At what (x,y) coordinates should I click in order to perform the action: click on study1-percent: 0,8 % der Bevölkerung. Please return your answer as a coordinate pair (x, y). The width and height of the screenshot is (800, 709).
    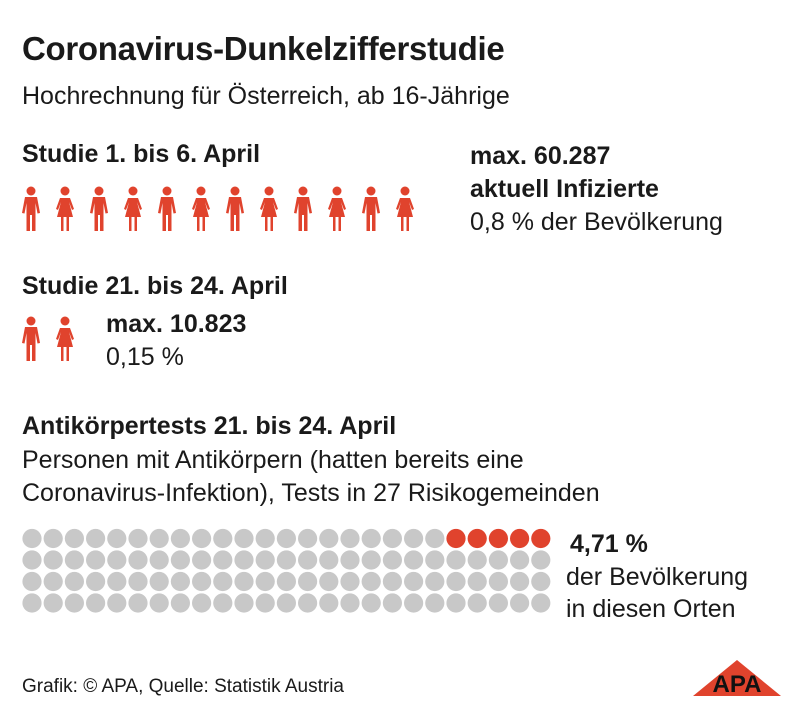
    Looking at the image, I should click on (596, 222).